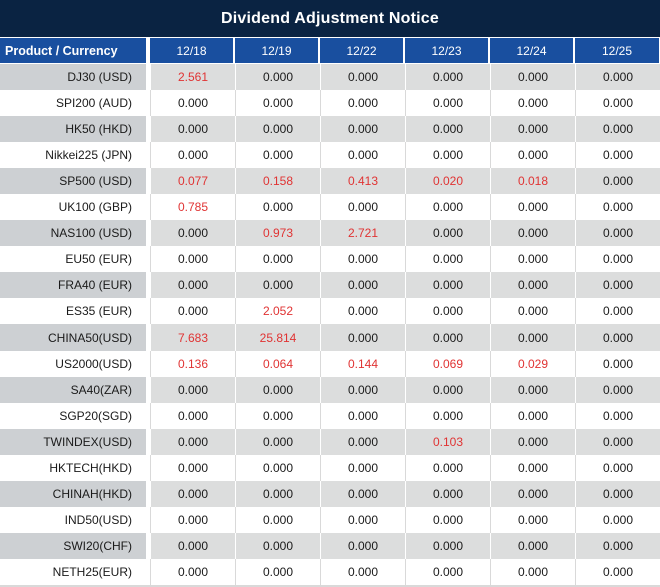 The height and width of the screenshot is (587, 660). Describe the element at coordinates (75, 77) in the screenshot. I see `product-cell: DJ30 (USD)` at that location.